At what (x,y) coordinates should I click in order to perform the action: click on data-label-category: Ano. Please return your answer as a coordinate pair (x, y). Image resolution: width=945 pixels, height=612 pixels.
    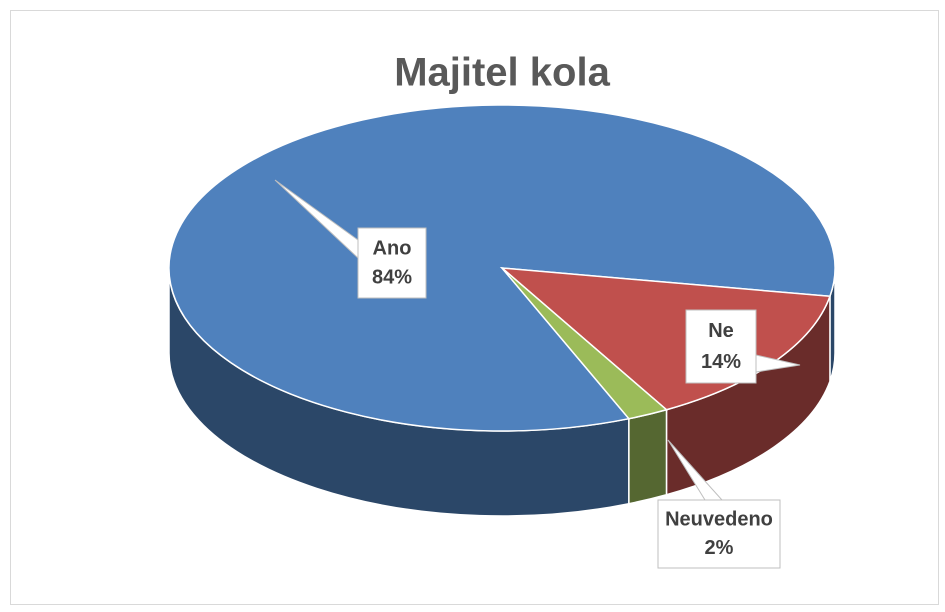
    Looking at the image, I should click on (392, 248).